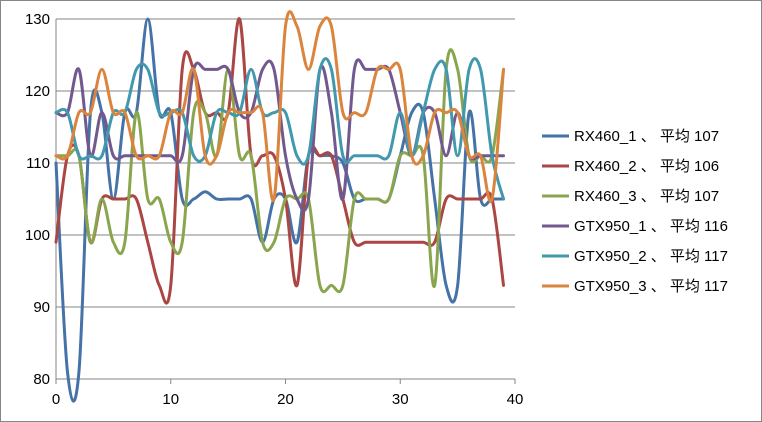 The width and height of the screenshot is (762, 422). Describe the element at coordinates (37, 235) in the screenshot. I see `y-tick-label: 100` at that location.